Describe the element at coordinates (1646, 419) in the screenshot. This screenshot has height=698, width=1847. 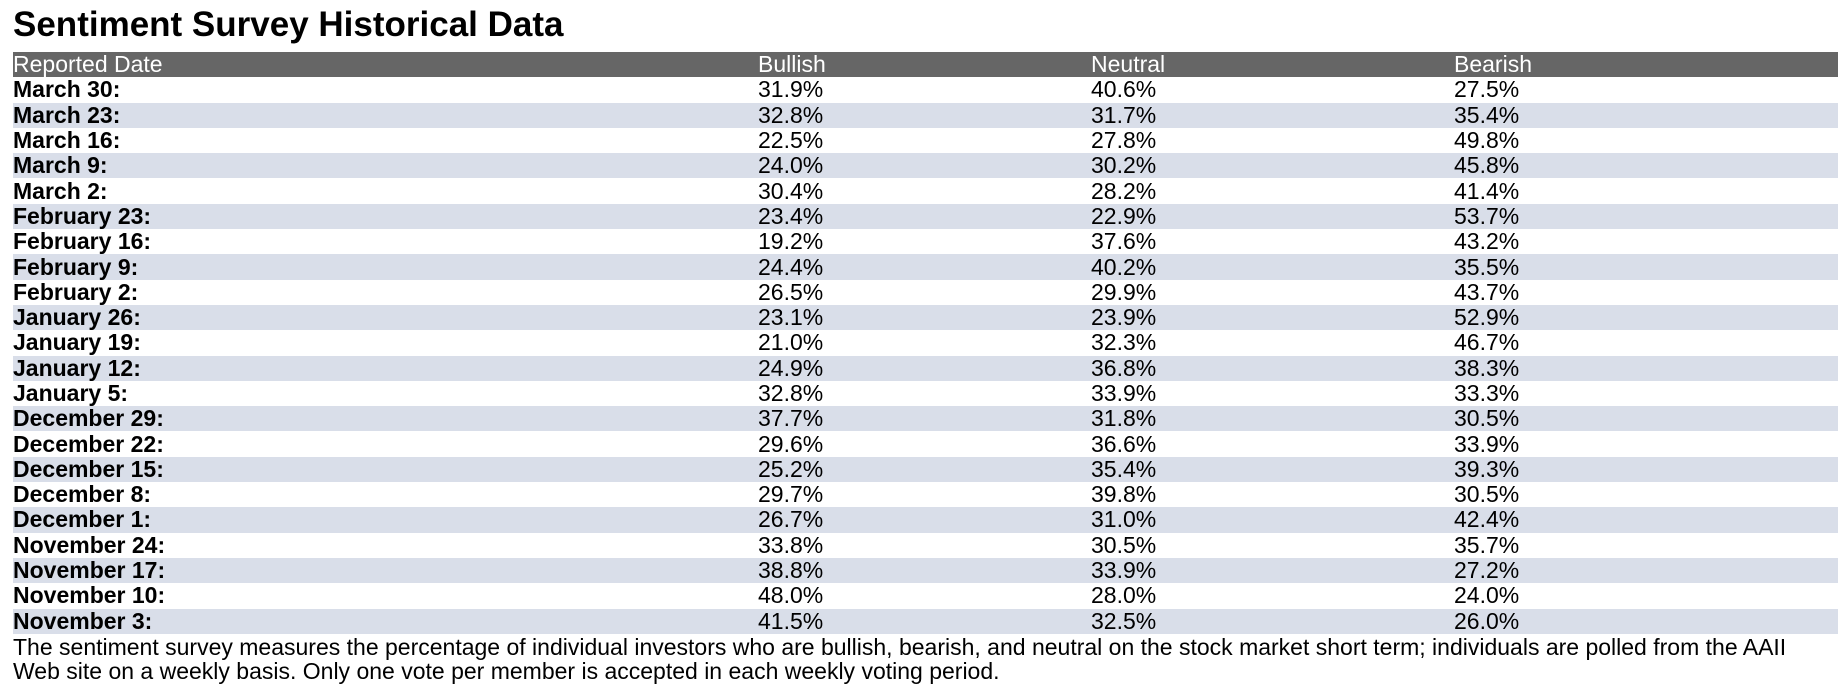
I see `cell-bearish: 30.5%` at that location.